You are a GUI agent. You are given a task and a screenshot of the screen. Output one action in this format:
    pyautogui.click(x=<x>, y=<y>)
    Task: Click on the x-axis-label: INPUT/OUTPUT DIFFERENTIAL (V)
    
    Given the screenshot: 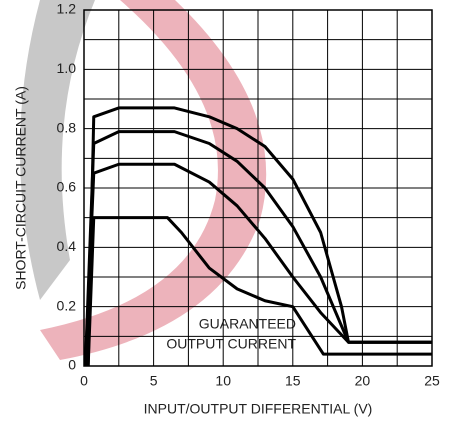 What is the action you would take?
    pyautogui.click(x=258, y=409)
    